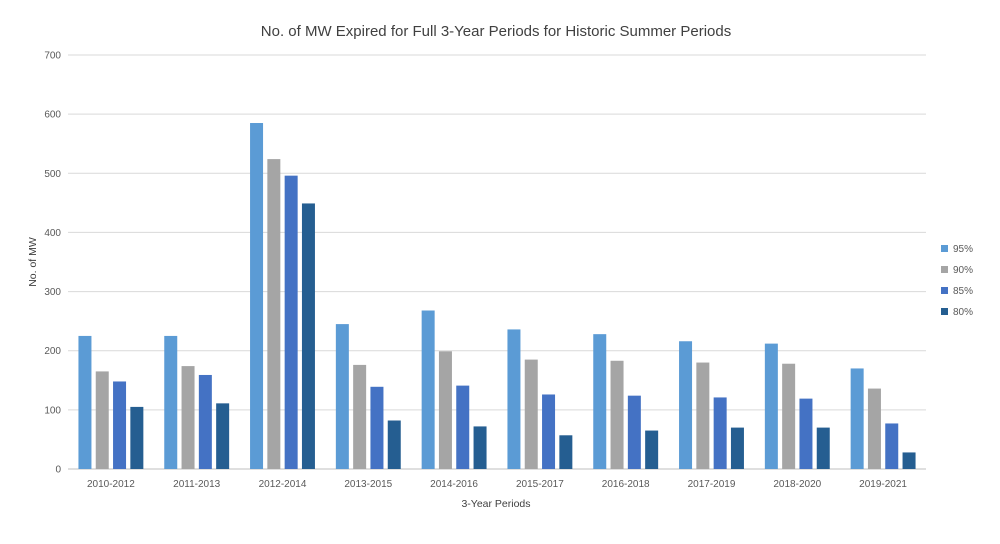 The height and width of the screenshot is (544, 1000). Describe the element at coordinates (480, 447) in the screenshot. I see `bar-80pct-2014-2016` at that location.